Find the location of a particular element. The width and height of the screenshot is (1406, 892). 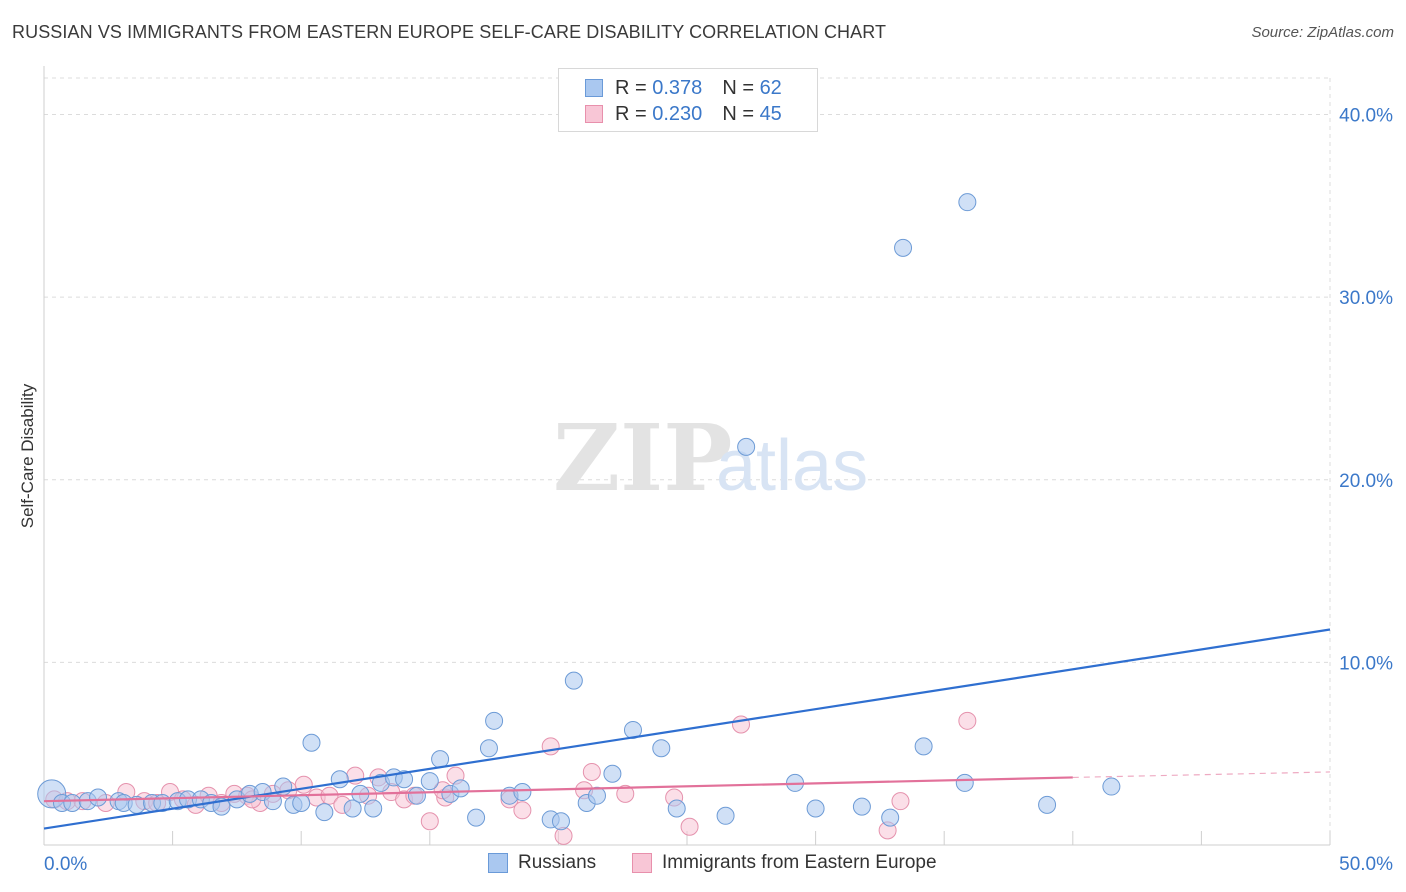

bottom-legend-immigrants: Immigrants from Eastern Europe is located at coordinates (784, 863).